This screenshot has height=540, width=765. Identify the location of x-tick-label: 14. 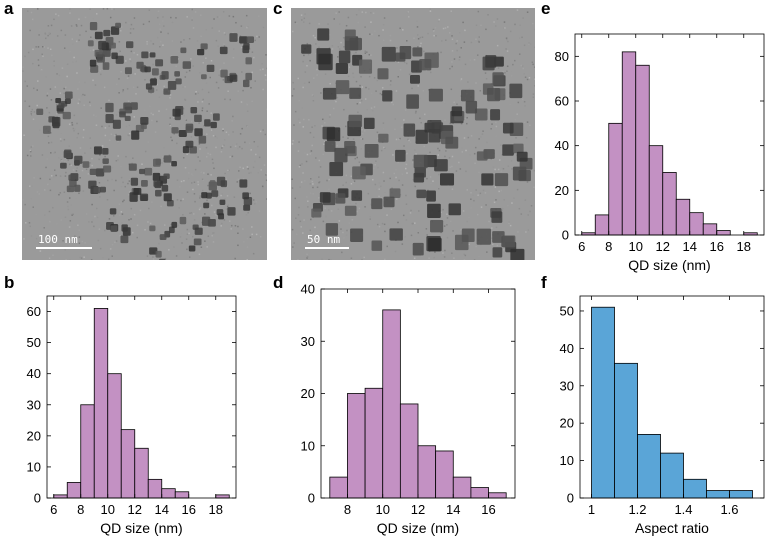
(690, 246).